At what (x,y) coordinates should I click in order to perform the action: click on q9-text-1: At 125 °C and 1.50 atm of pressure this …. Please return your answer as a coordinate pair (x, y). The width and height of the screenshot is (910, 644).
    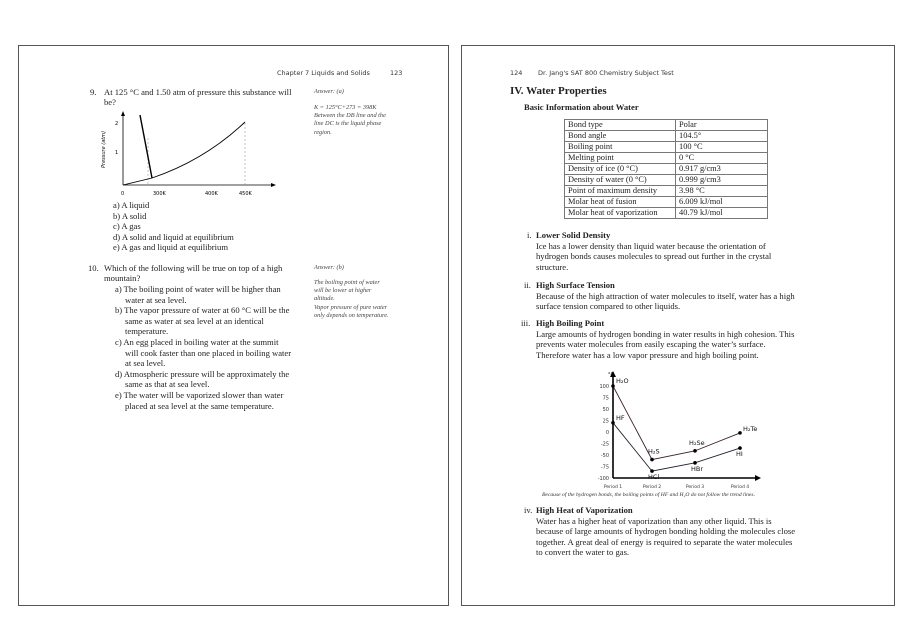
    Looking at the image, I should click on (198, 92).